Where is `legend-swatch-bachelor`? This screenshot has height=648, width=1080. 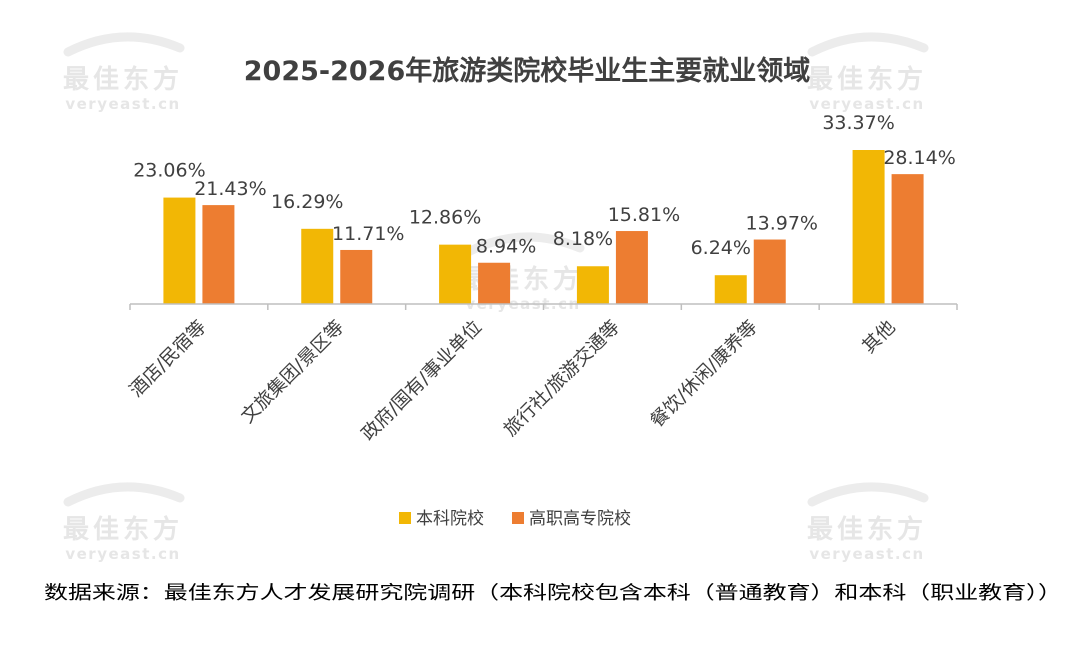 legend-swatch-bachelor is located at coordinates (405, 518).